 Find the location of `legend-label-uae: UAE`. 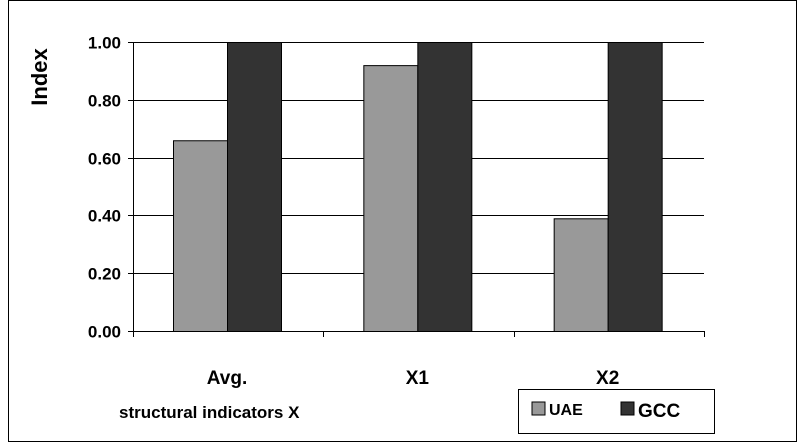

legend-label-uae: UAE is located at coordinates (566, 410).